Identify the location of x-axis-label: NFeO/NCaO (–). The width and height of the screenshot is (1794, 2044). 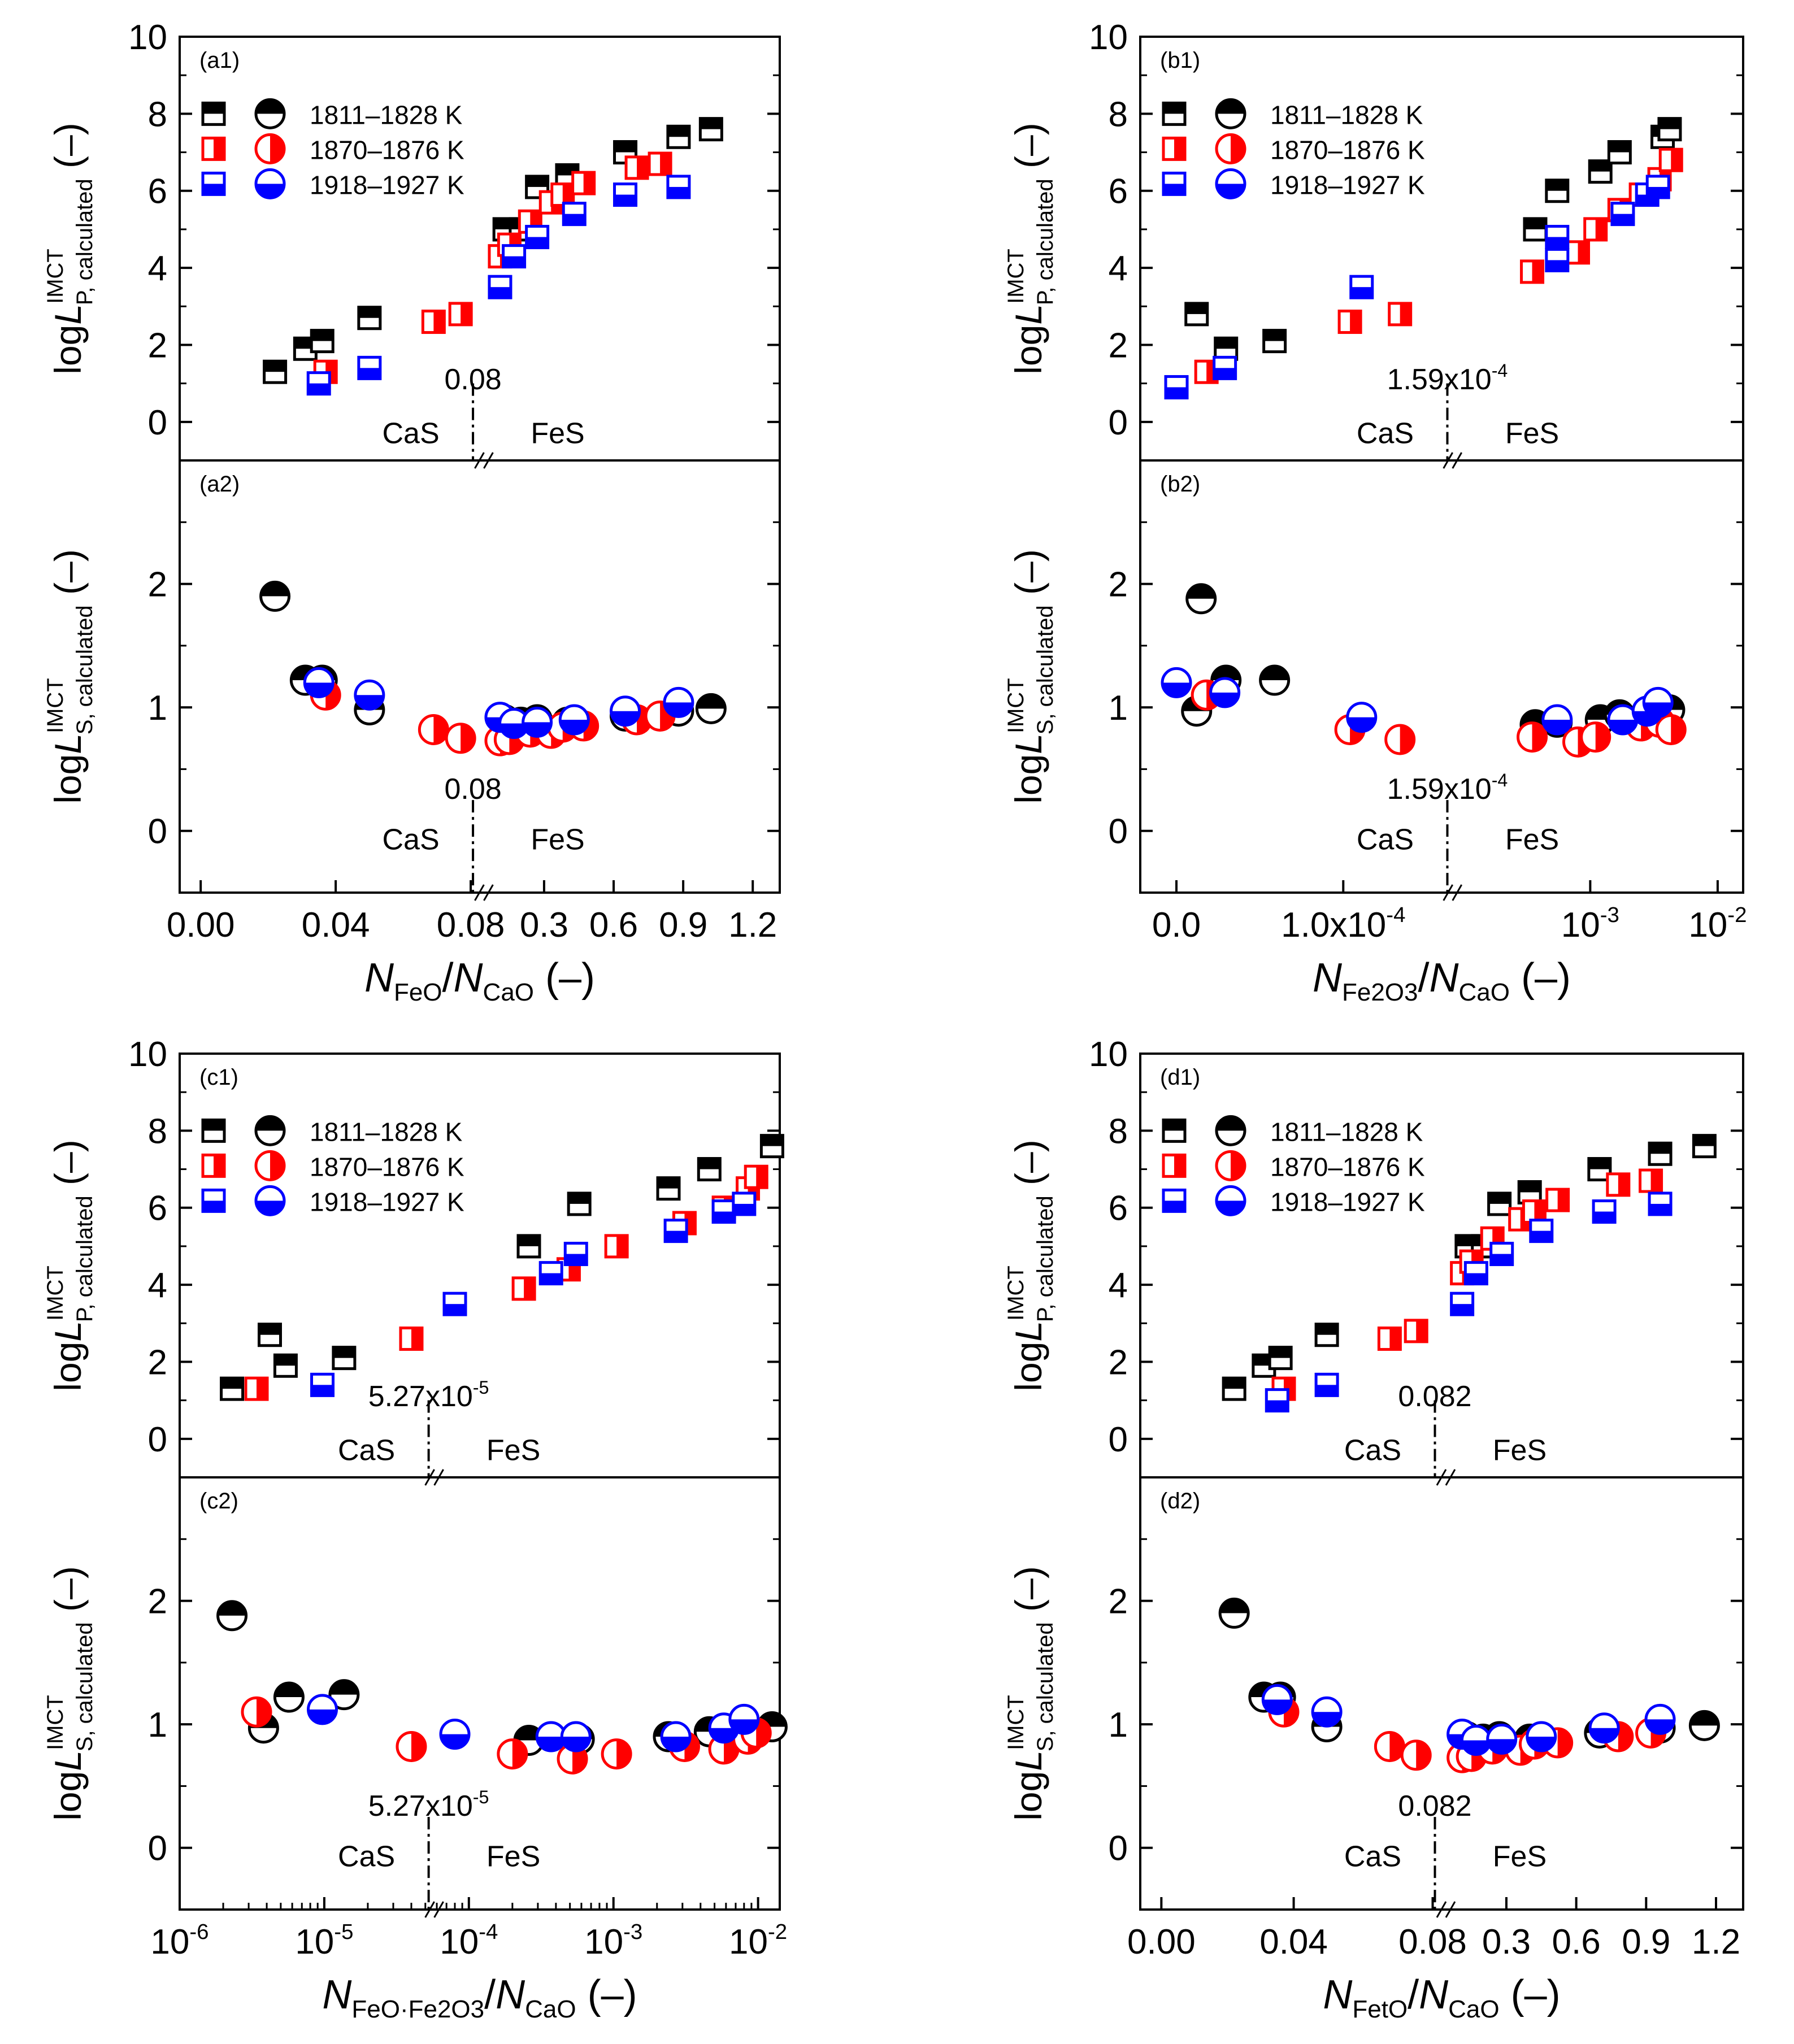
(479, 980).